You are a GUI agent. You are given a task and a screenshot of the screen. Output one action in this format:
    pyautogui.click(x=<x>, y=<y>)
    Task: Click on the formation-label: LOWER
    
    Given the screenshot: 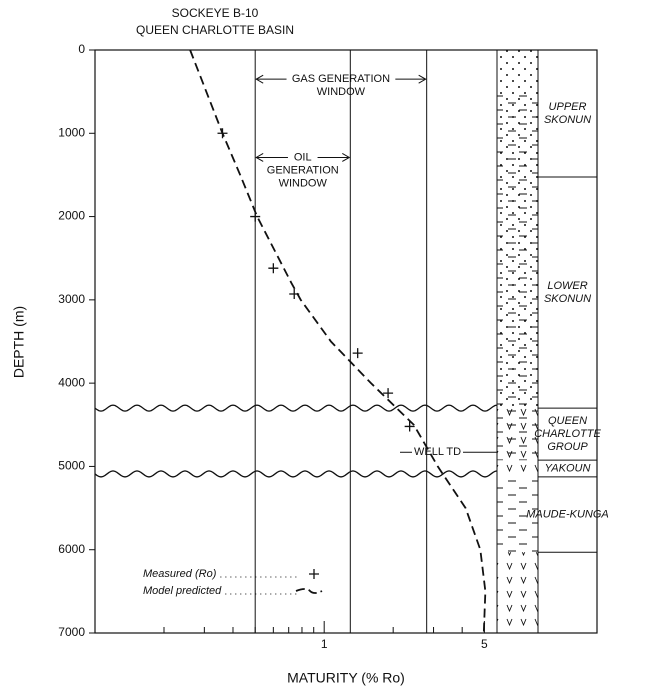 What is the action you would take?
    pyautogui.click(x=567, y=286)
    